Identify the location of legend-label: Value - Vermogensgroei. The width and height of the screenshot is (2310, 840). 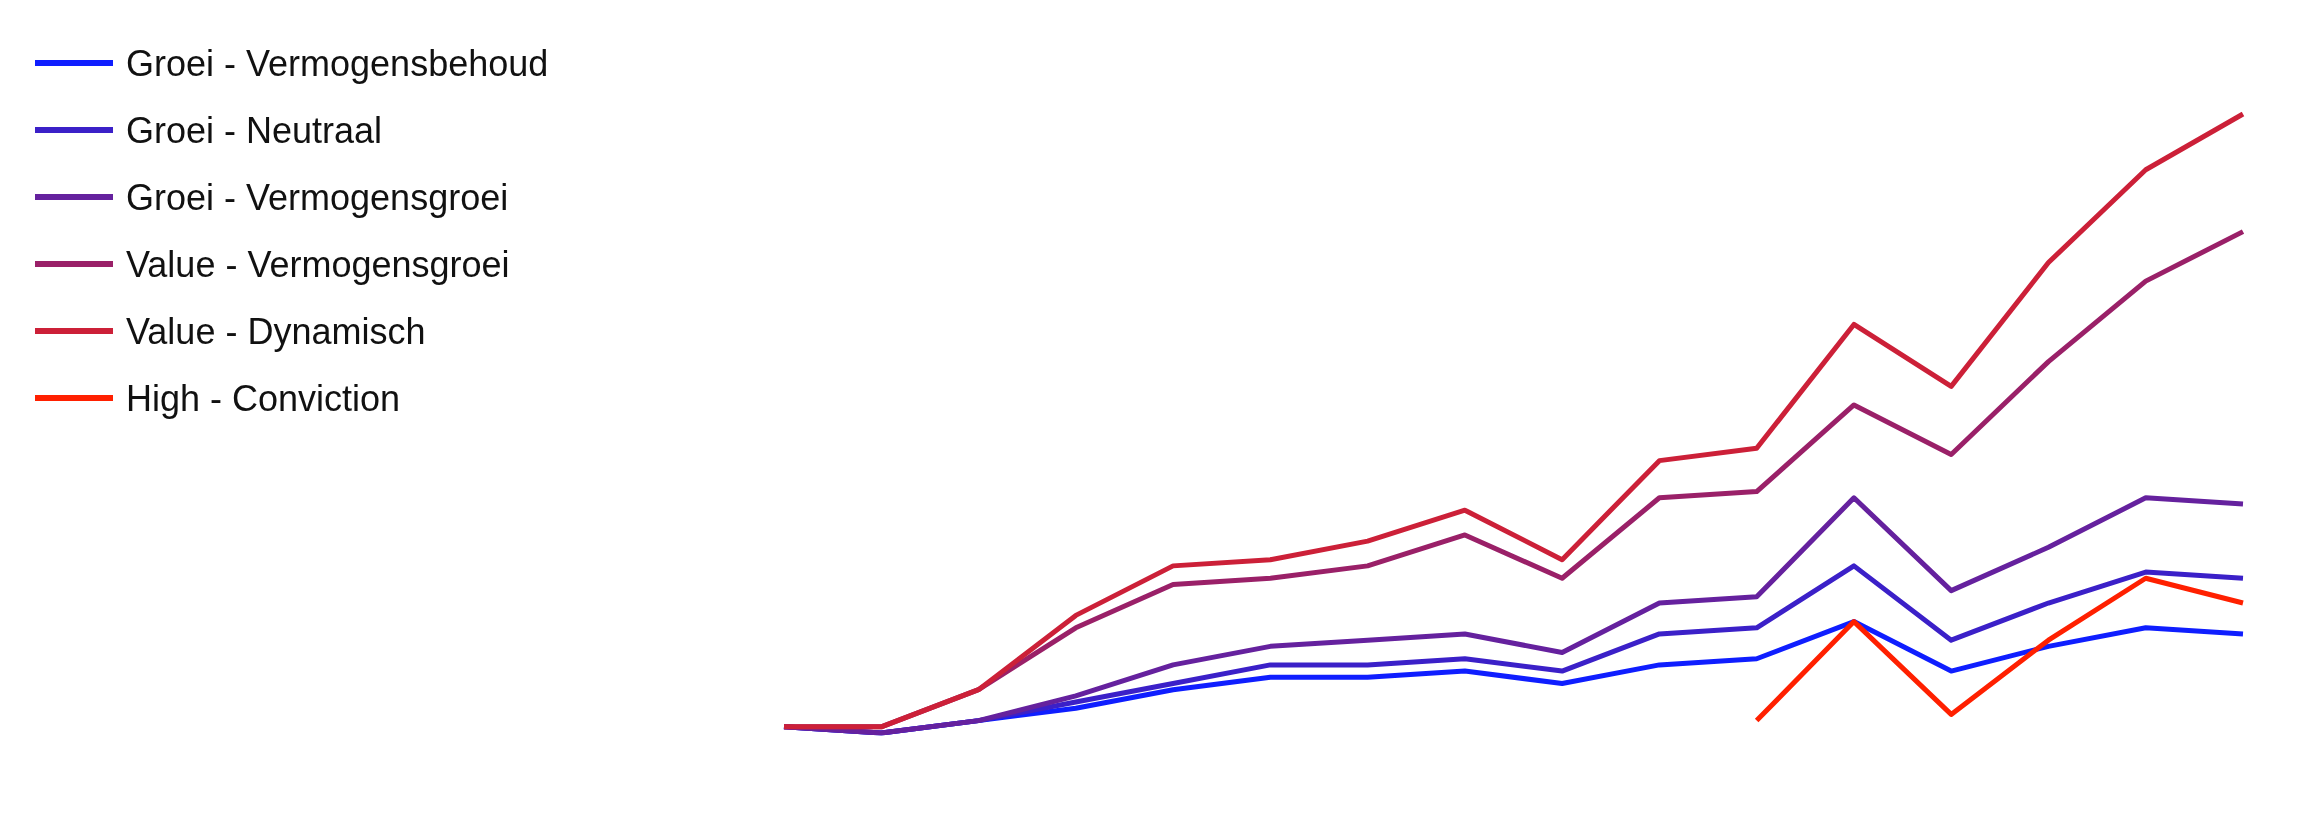
(318, 264).